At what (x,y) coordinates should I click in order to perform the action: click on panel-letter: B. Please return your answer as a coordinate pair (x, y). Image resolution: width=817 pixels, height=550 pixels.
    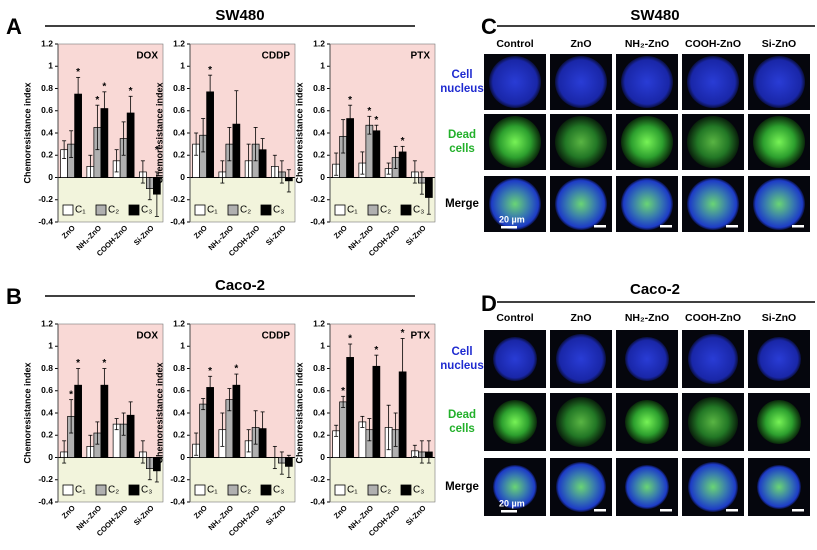
    Looking at the image, I should click on (14, 296).